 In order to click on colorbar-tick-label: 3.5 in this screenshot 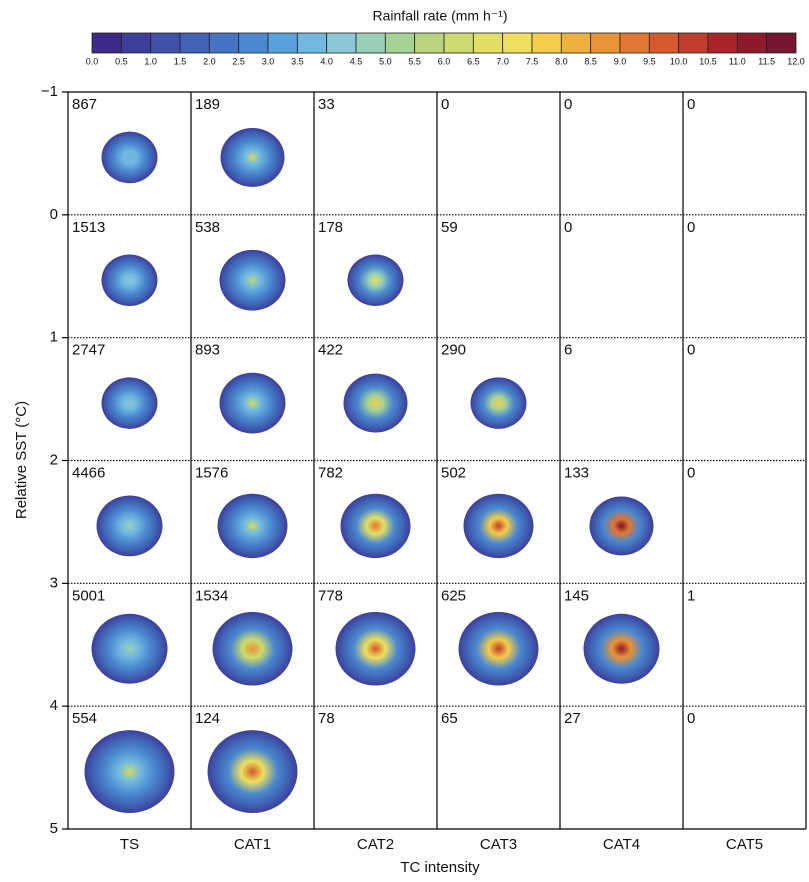, I will do `click(297, 61)`.